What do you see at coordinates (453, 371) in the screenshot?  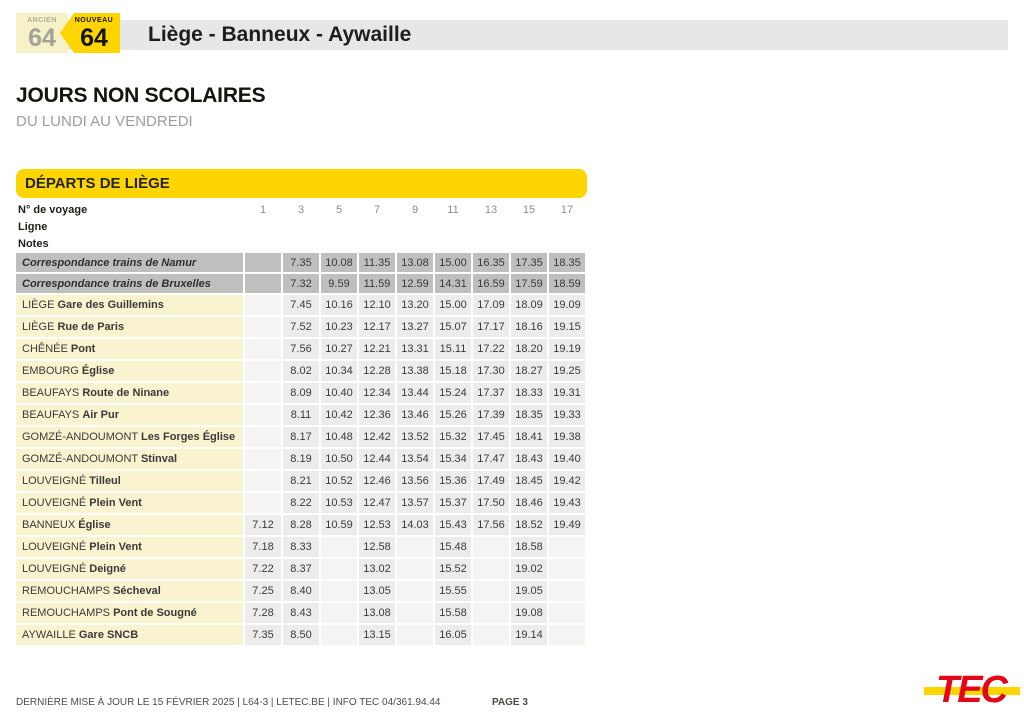 I see `time-cell: 15.18` at bounding box center [453, 371].